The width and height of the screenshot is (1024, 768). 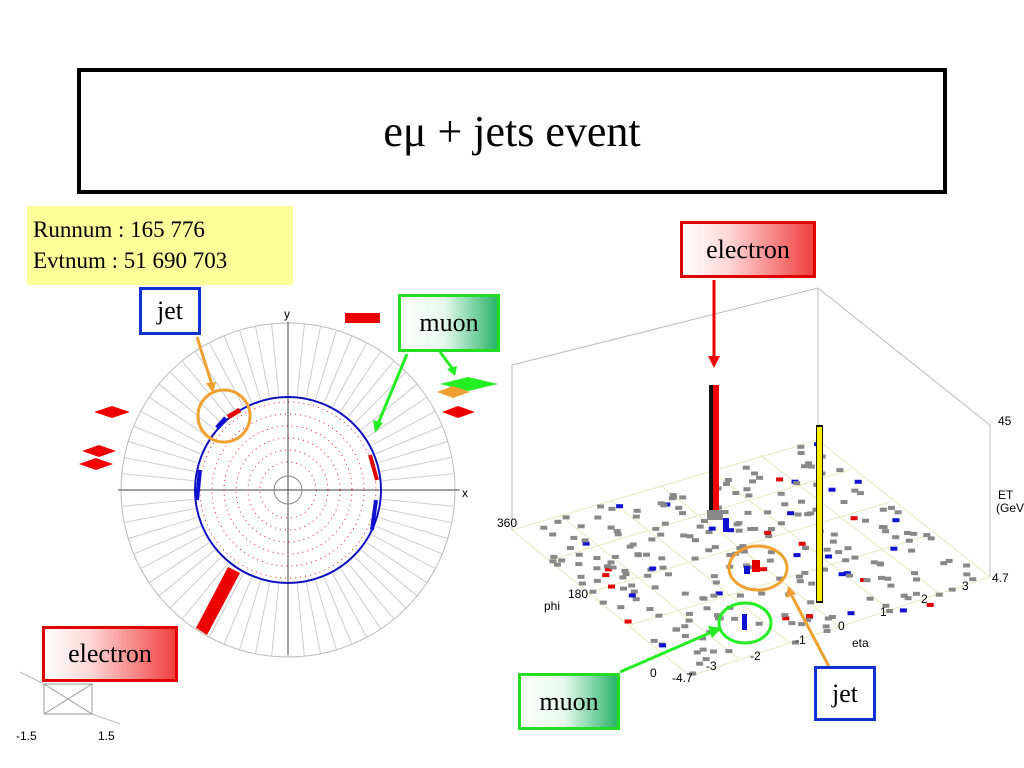 I want to click on jet-lego-em, so click(x=756, y=566).